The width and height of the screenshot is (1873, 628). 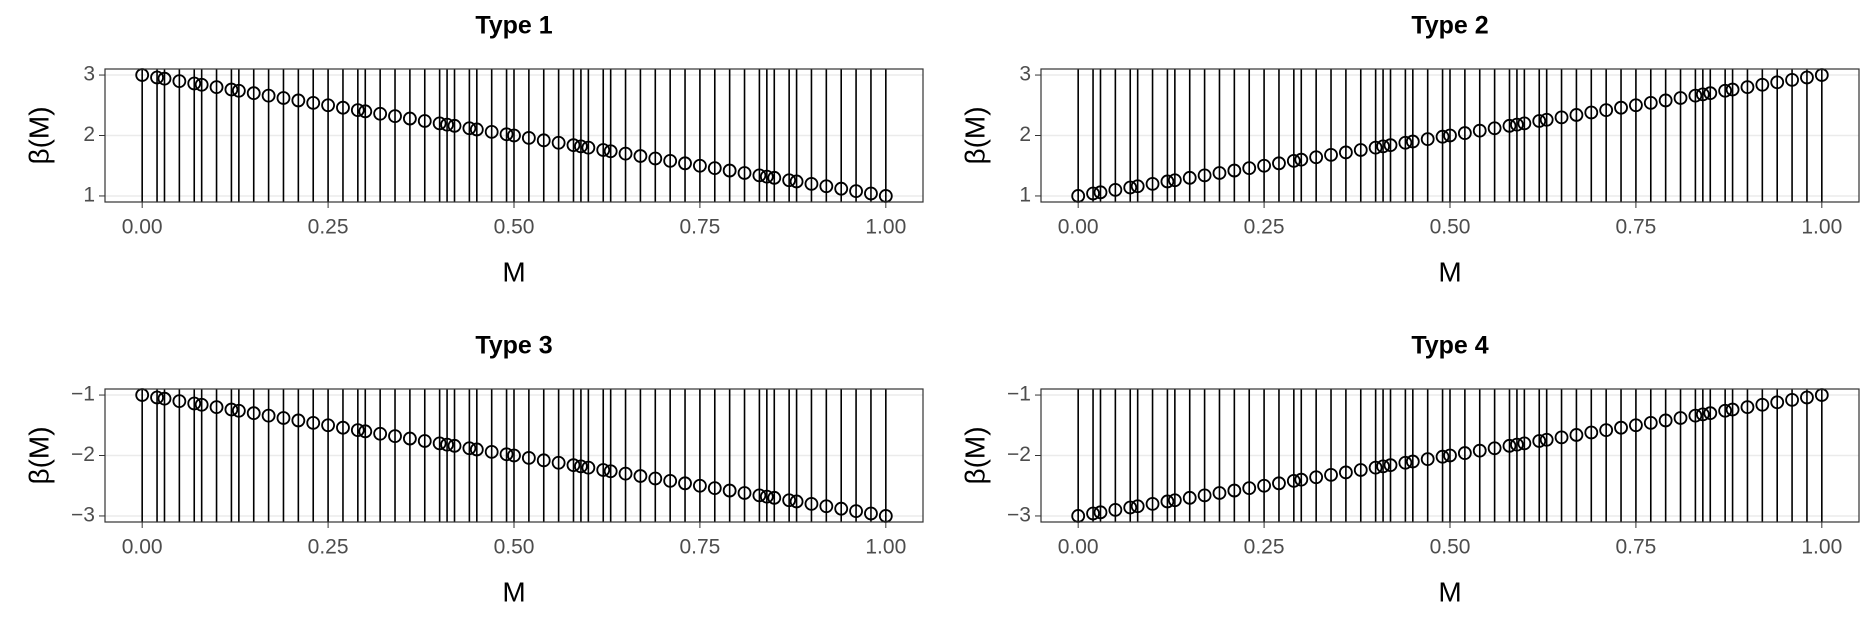 I want to click on x-tick-label: 0.75, so click(x=699, y=227).